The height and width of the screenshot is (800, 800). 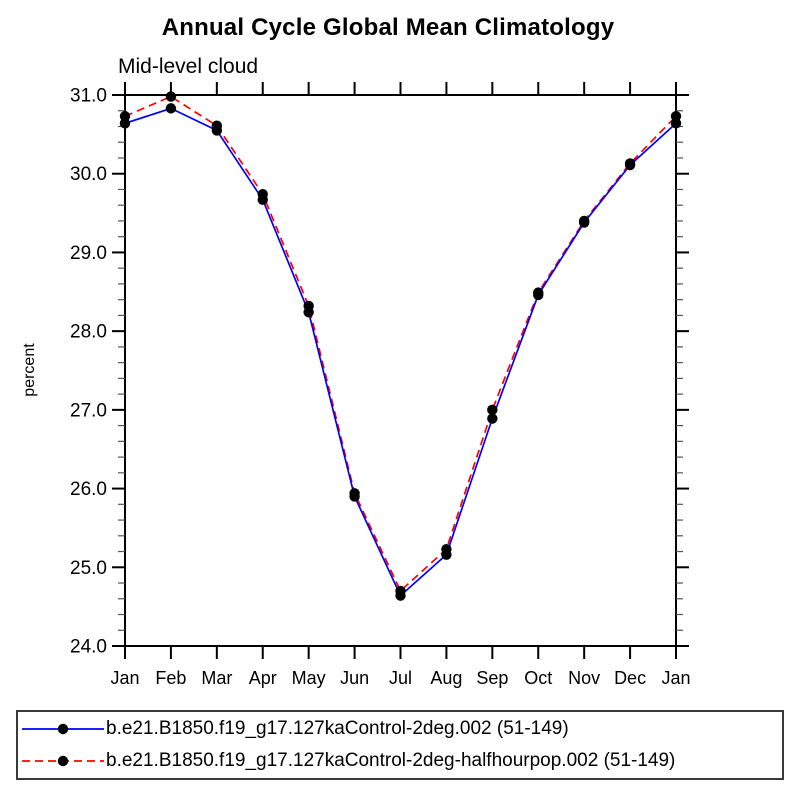 I want to click on page-title: Annual Cycle Global Mean Climatology, so click(x=388, y=27).